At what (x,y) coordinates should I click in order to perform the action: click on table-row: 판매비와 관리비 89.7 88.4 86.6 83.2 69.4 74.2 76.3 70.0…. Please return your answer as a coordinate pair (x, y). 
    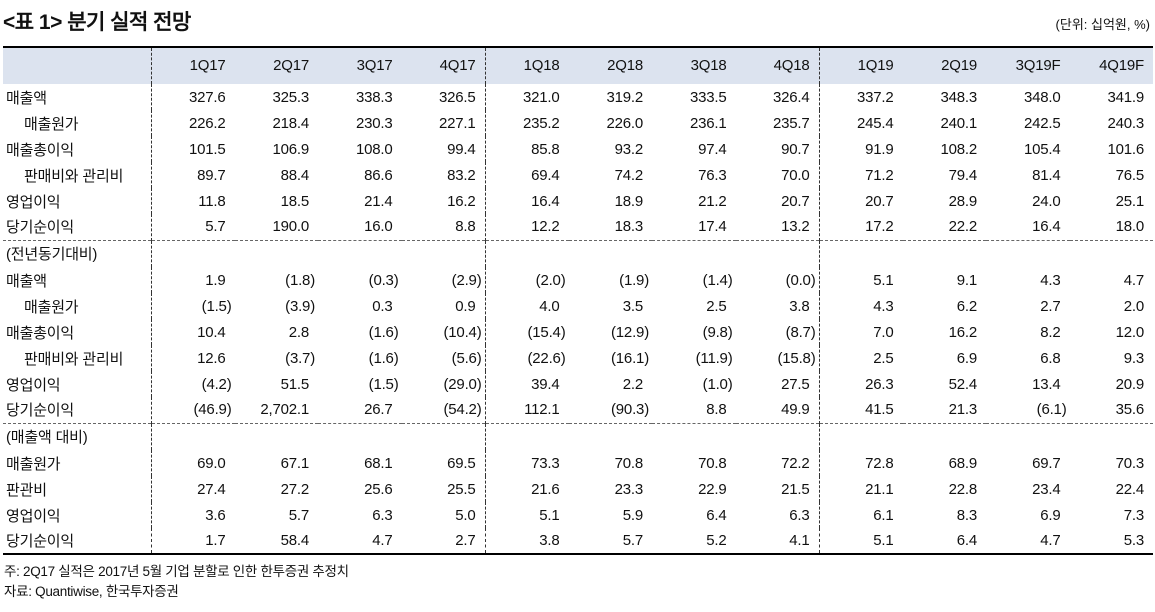
    Looking at the image, I should click on (578, 175).